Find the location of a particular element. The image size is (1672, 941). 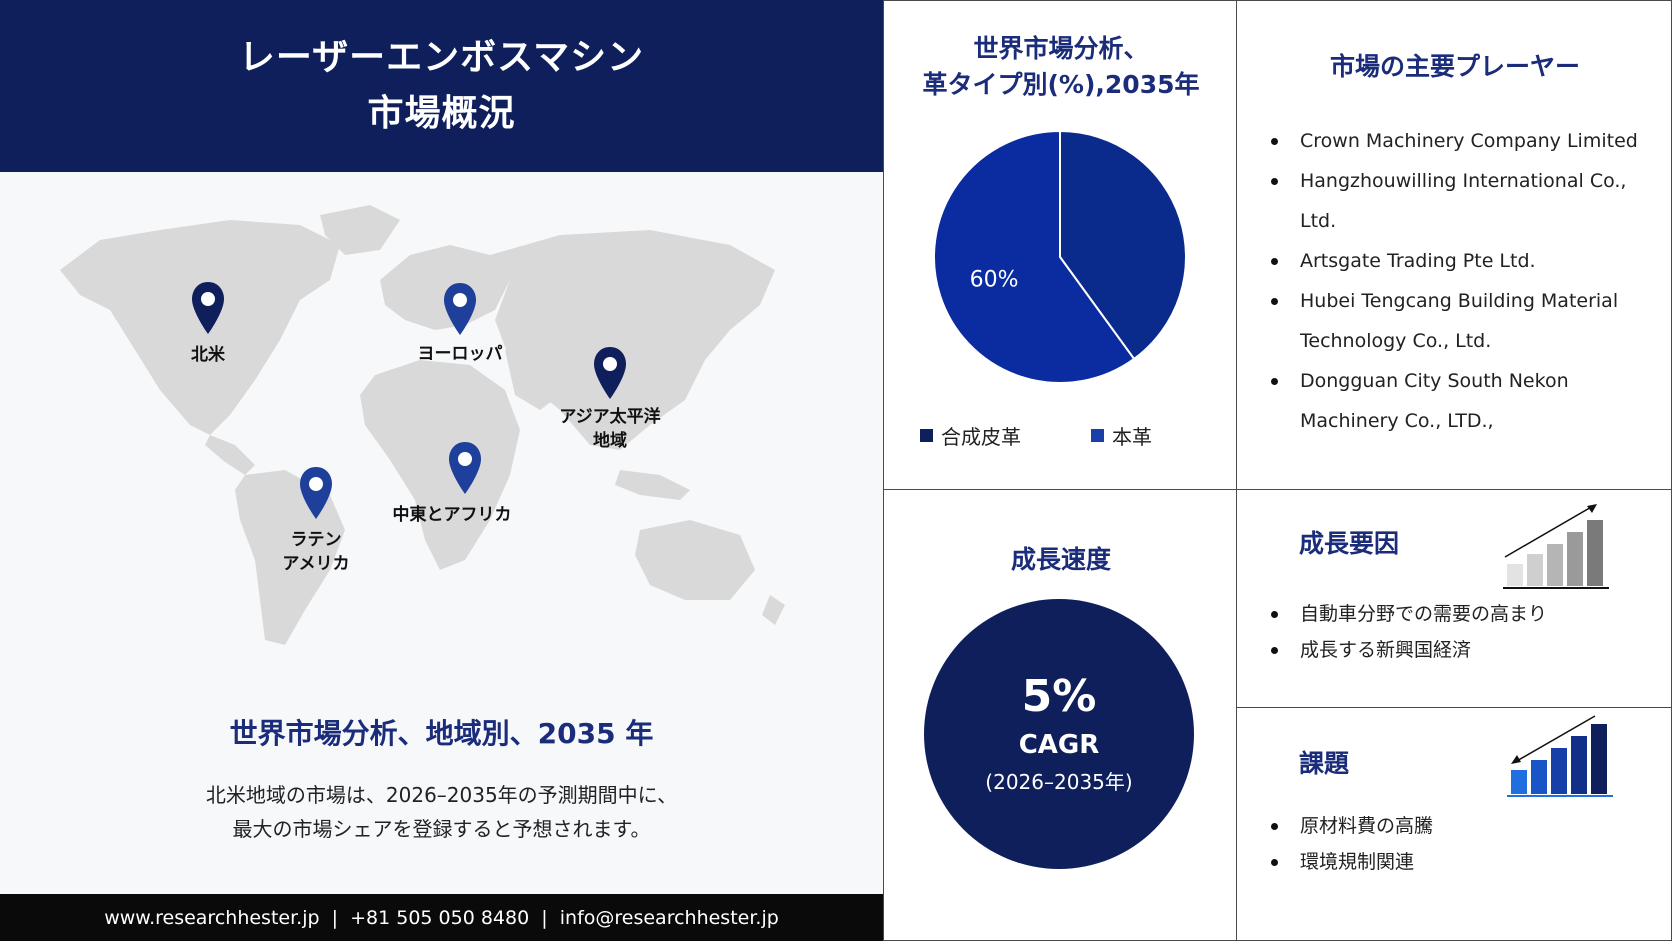

player-name-line: Technology Co., Ltd. is located at coordinates (1396, 341).